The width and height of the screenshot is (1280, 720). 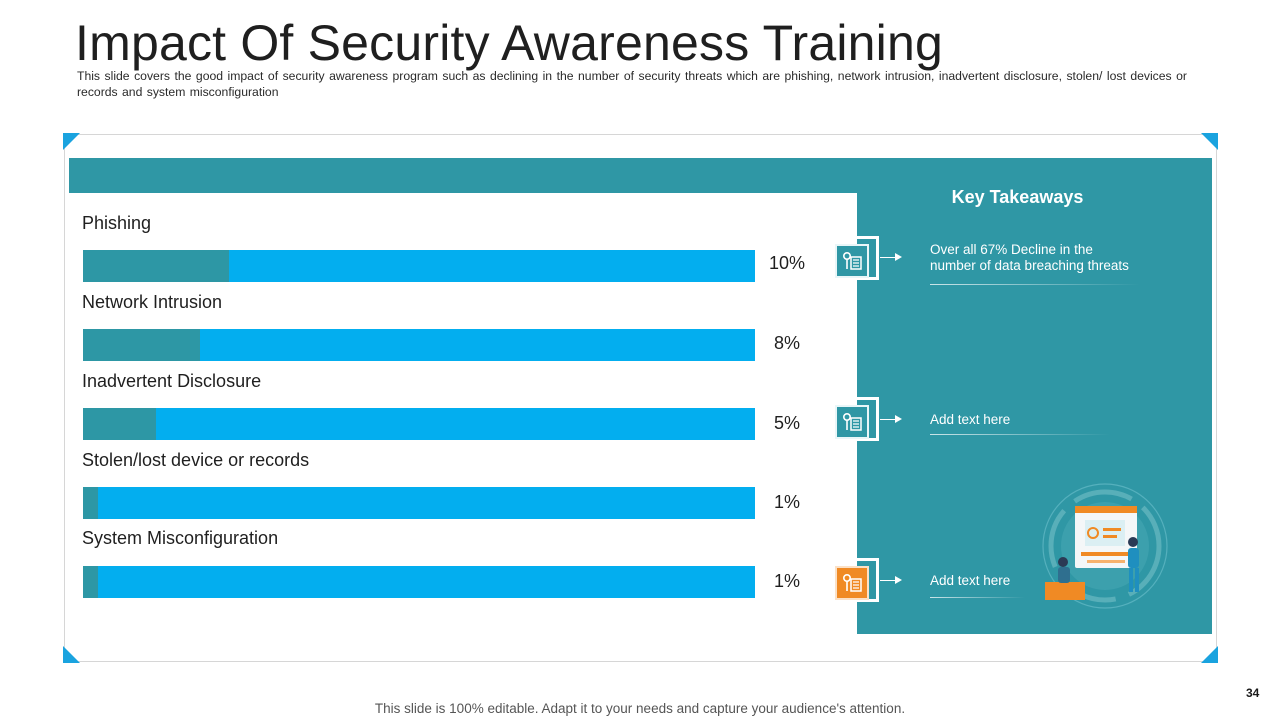 What do you see at coordinates (419, 424) in the screenshot?
I see `bar-track-inadvertent-disclosure` at bounding box center [419, 424].